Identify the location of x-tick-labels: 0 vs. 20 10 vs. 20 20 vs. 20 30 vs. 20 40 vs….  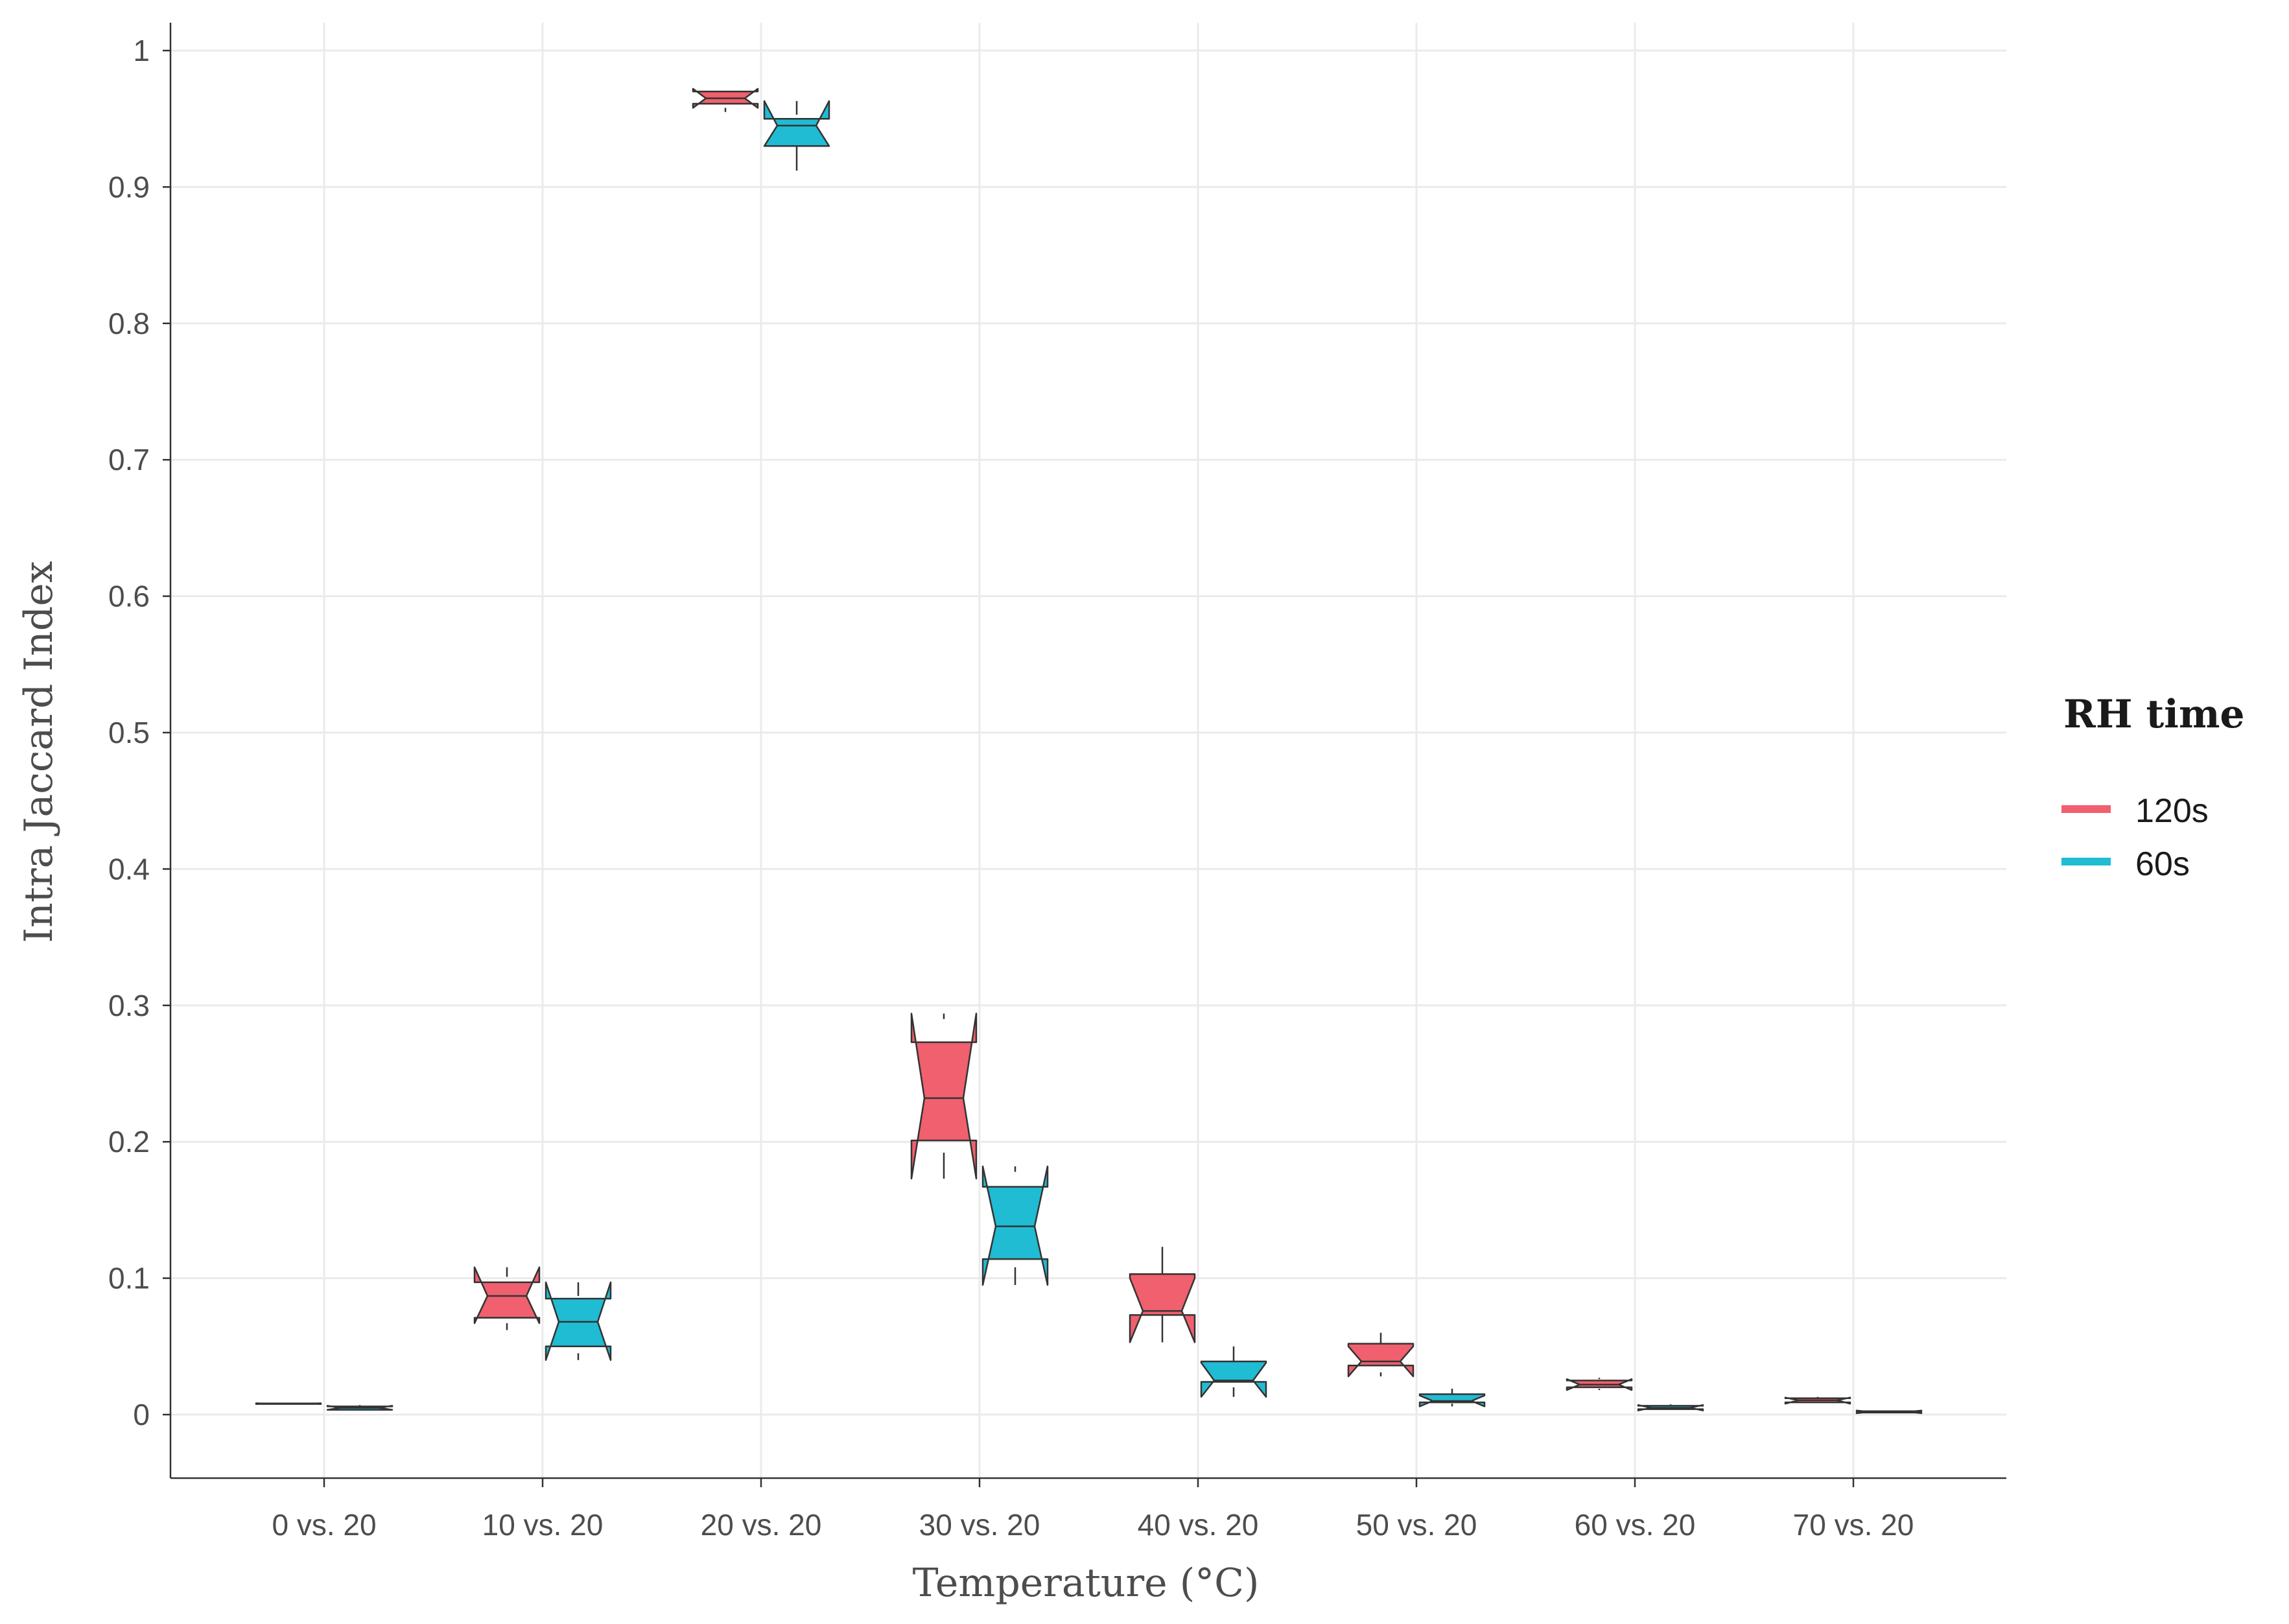
(1093, 1525).